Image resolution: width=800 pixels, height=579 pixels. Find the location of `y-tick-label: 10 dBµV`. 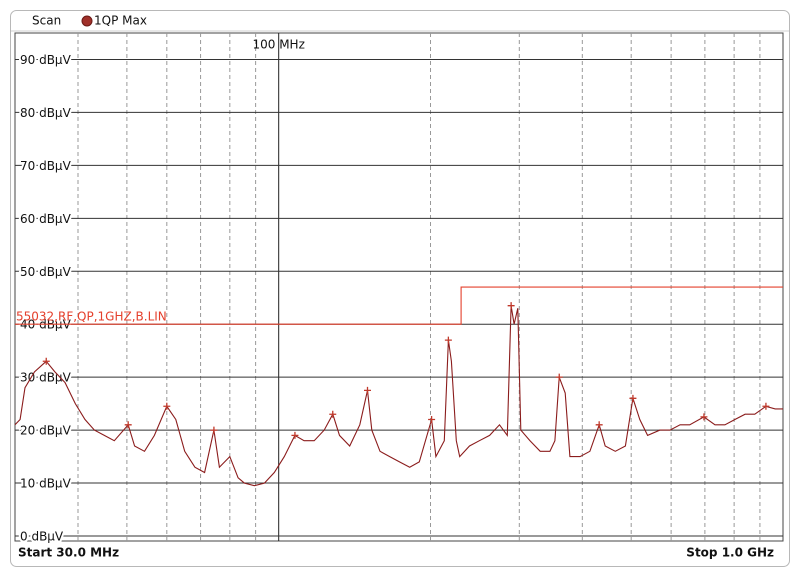

y-tick-label: 10 dBµV is located at coordinates (46, 484).